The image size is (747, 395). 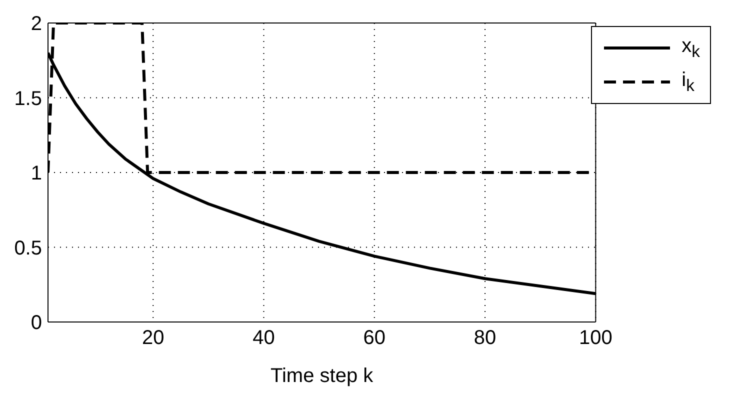 What do you see at coordinates (322, 376) in the screenshot?
I see `x-axis-title: Time step k` at bounding box center [322, 376].